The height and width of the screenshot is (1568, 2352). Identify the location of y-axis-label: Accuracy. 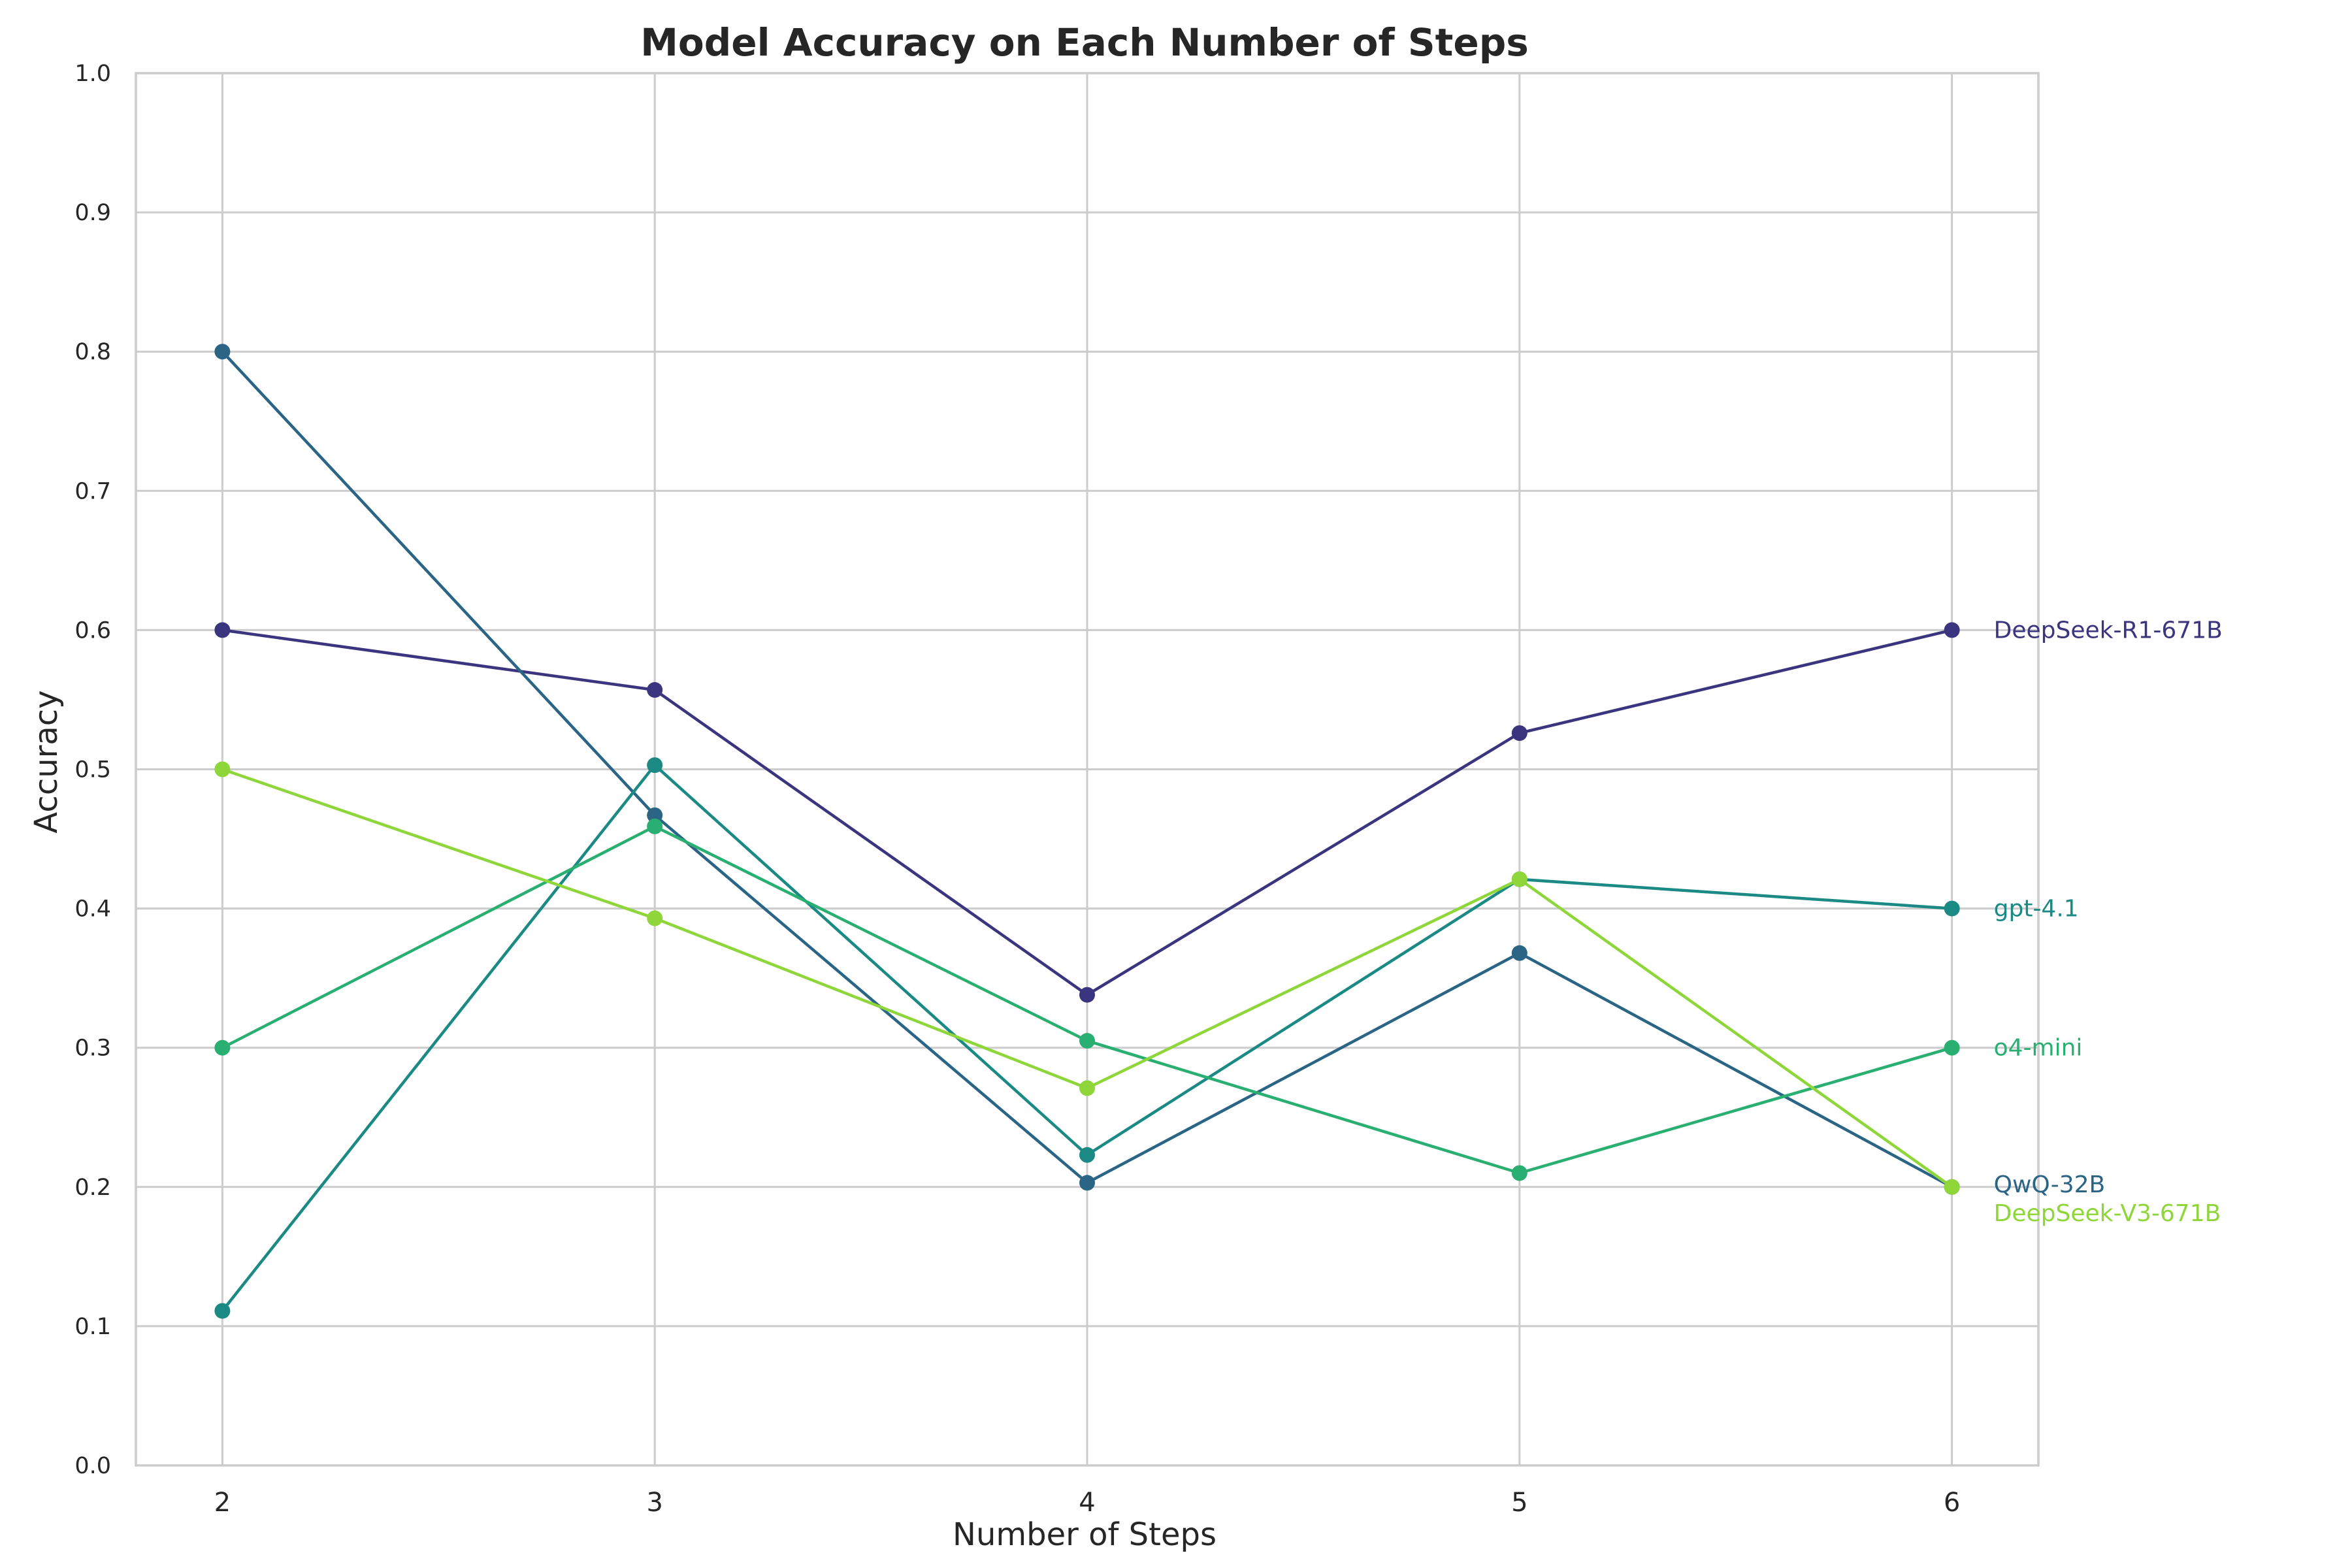
(46, 761).